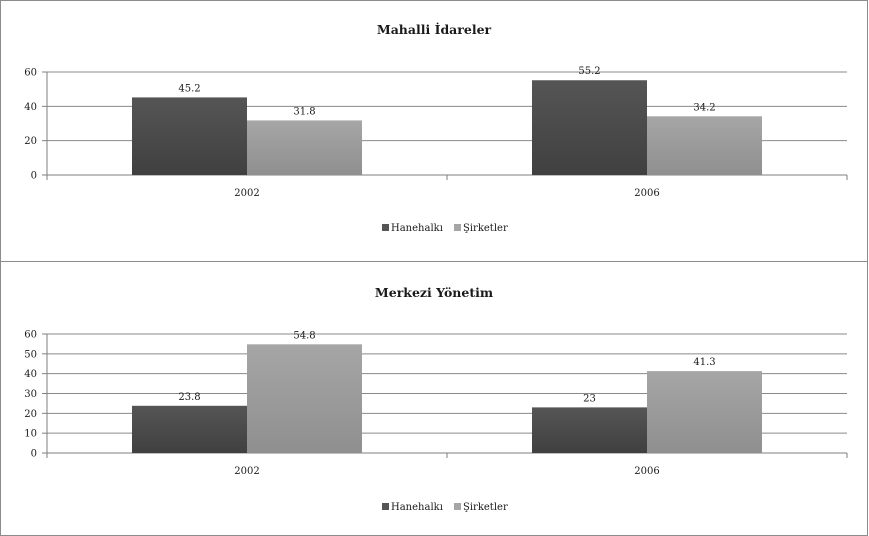 This screenshot has height=536, width=869. I want to click on chart-title: Merkezi Yönetim, so click(434, 292).